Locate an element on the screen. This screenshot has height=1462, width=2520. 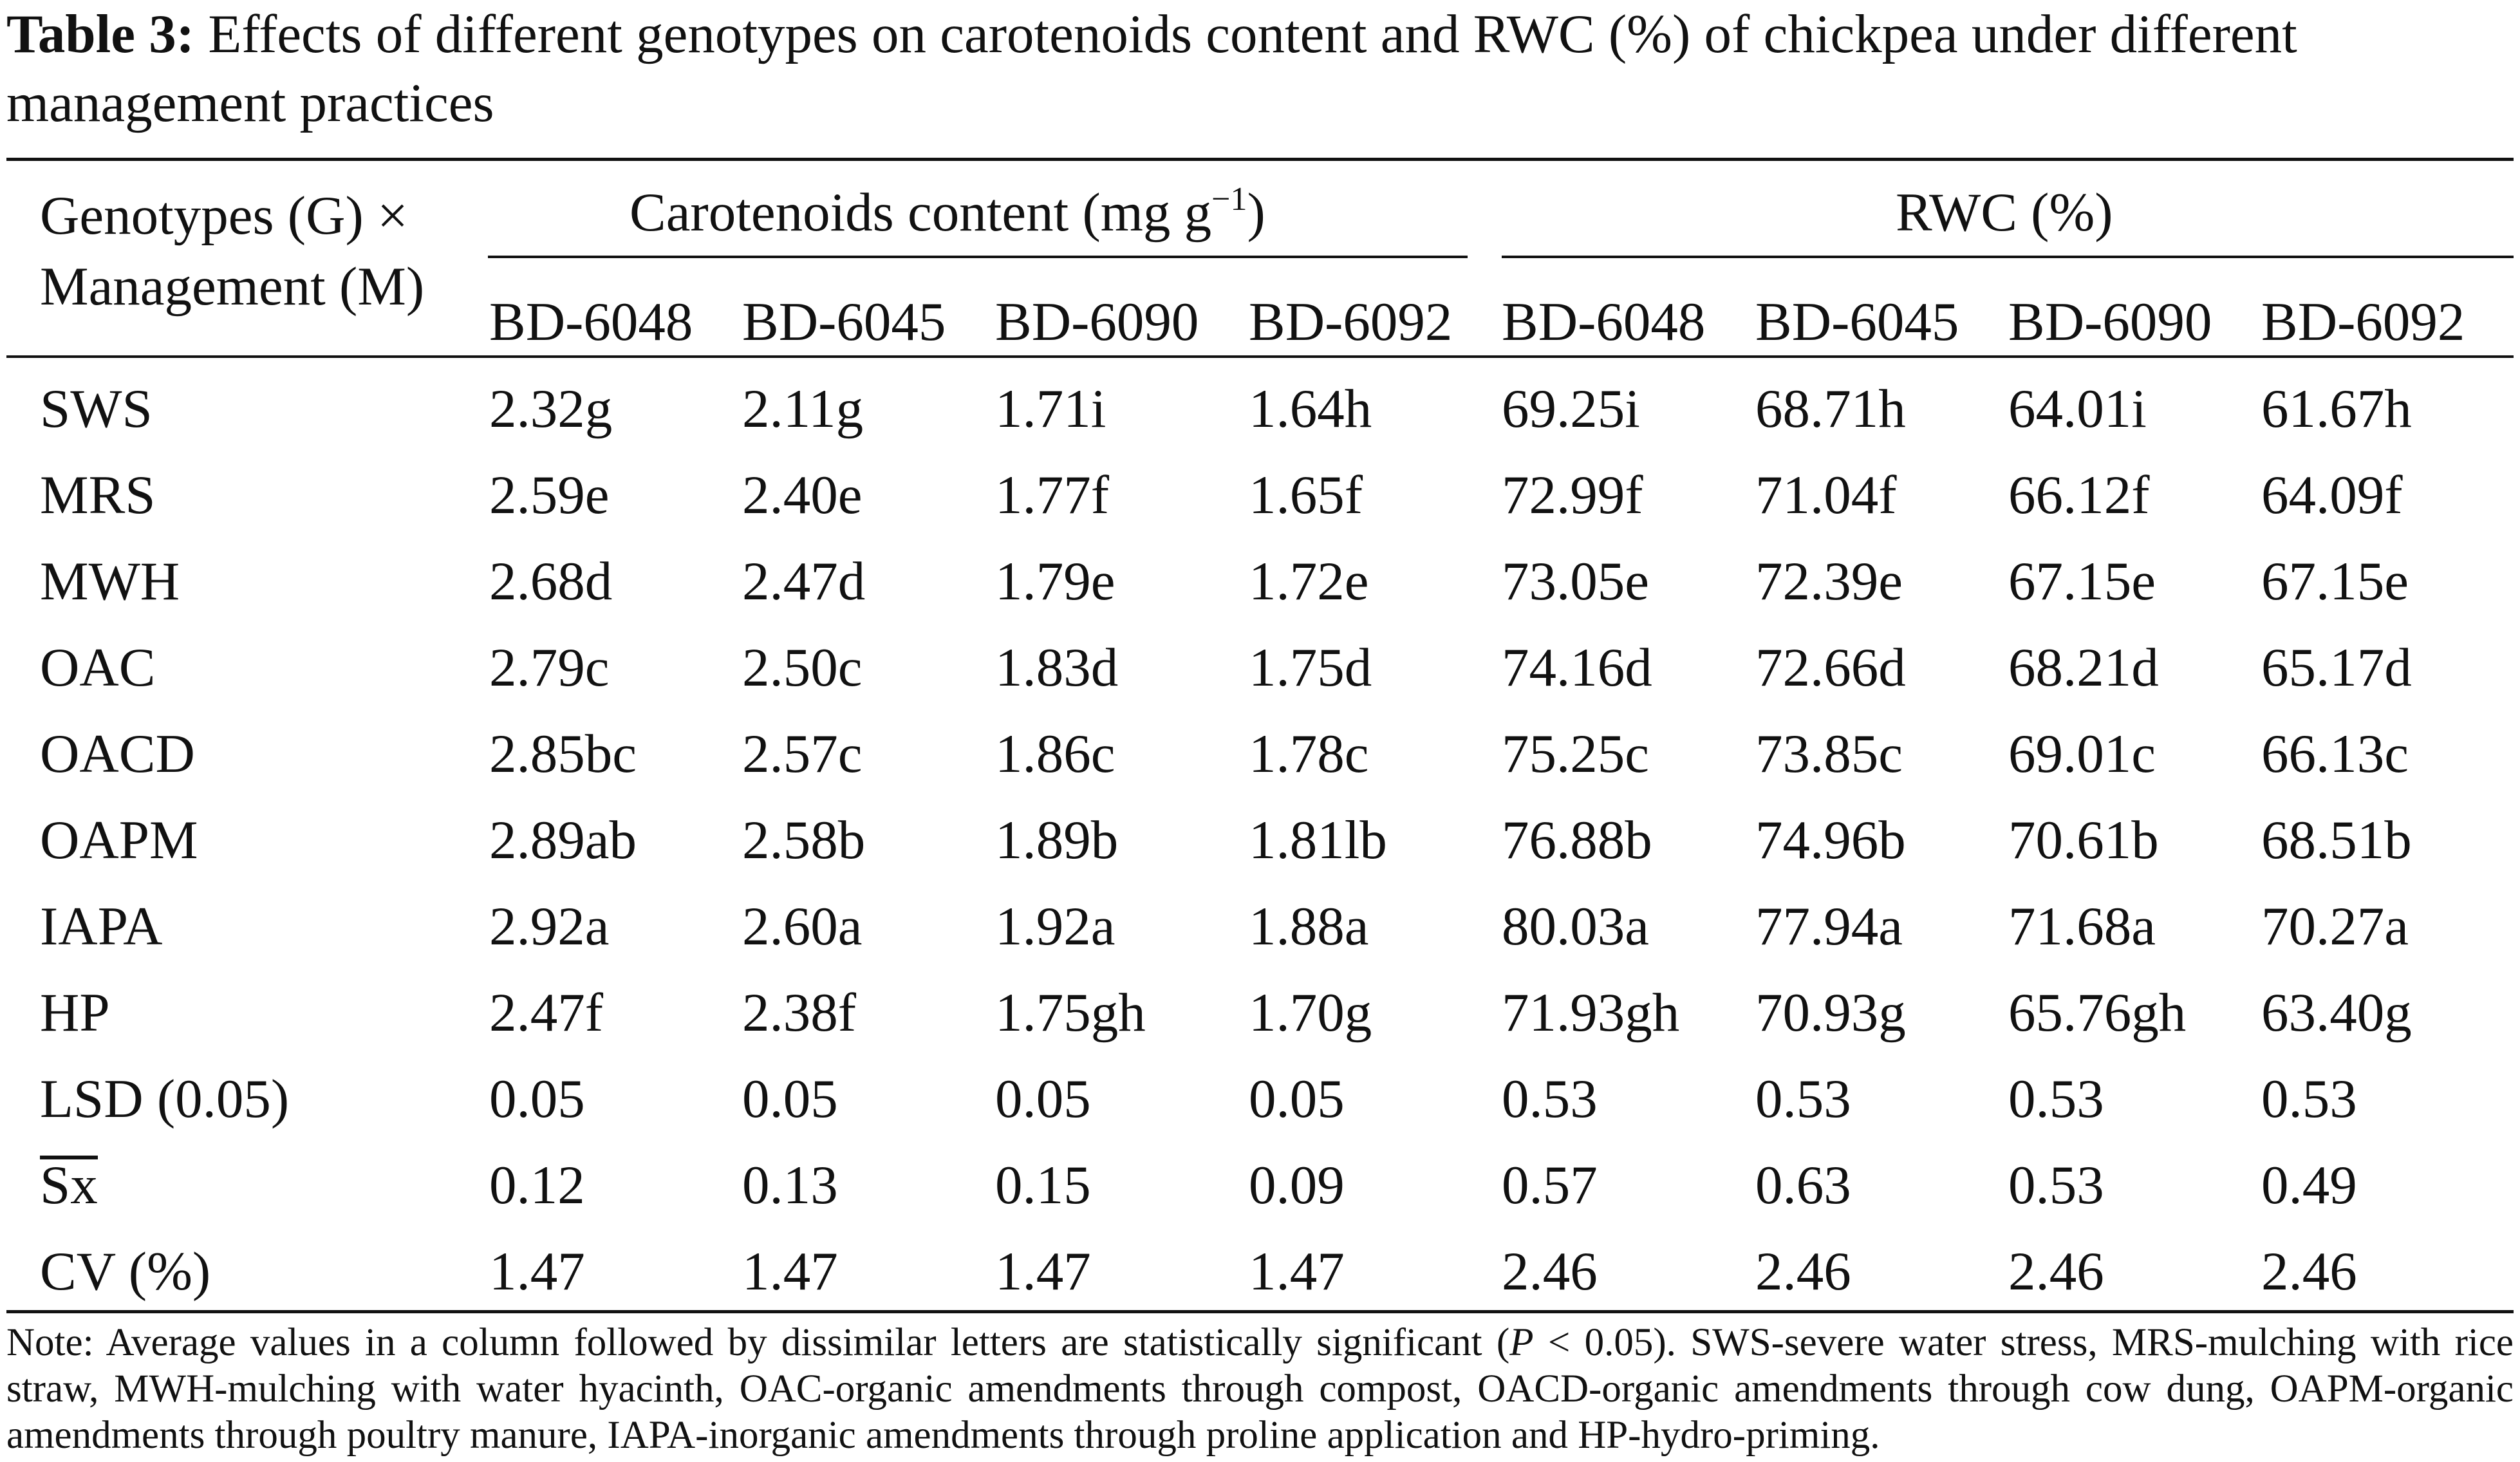
table-cell: 0.49 is located at coordinates (2309, 1185).